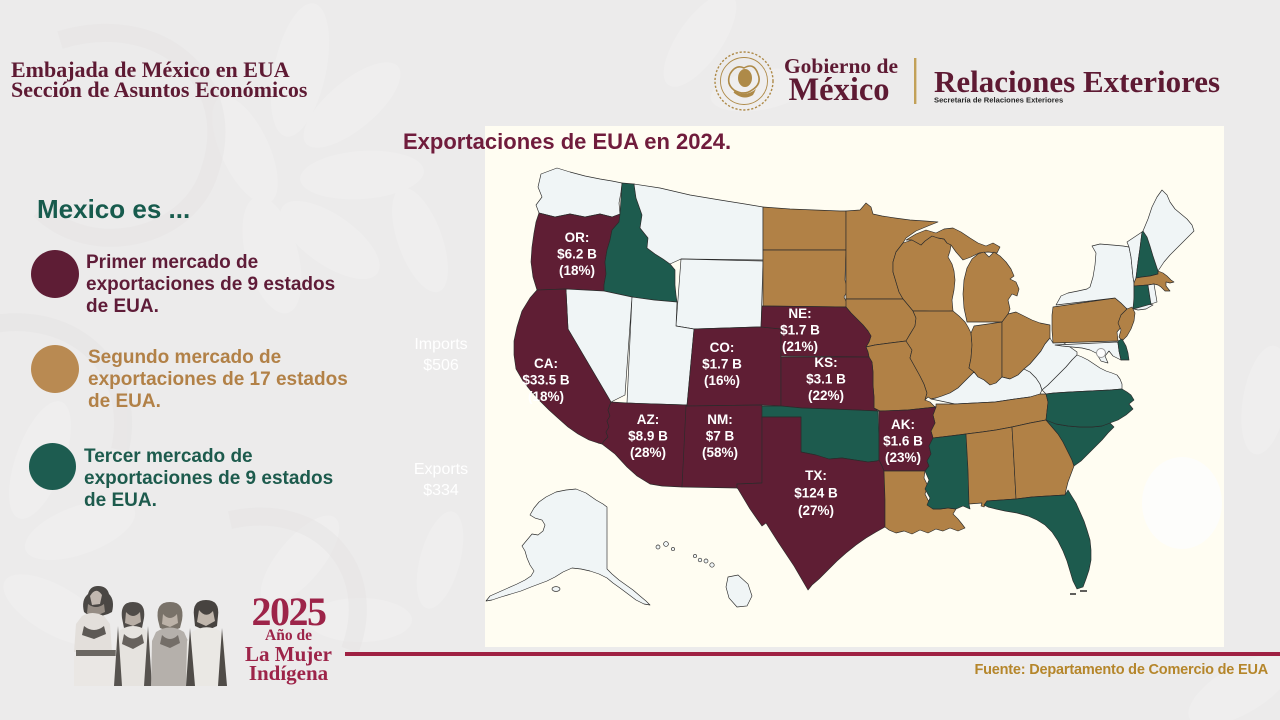 The image size is (1280, 720). What do you see at coordinates (1077, 81) in the screenshot?
I see `svg-text: Relaciones Exteriores` at bounding box center [1077, 81].